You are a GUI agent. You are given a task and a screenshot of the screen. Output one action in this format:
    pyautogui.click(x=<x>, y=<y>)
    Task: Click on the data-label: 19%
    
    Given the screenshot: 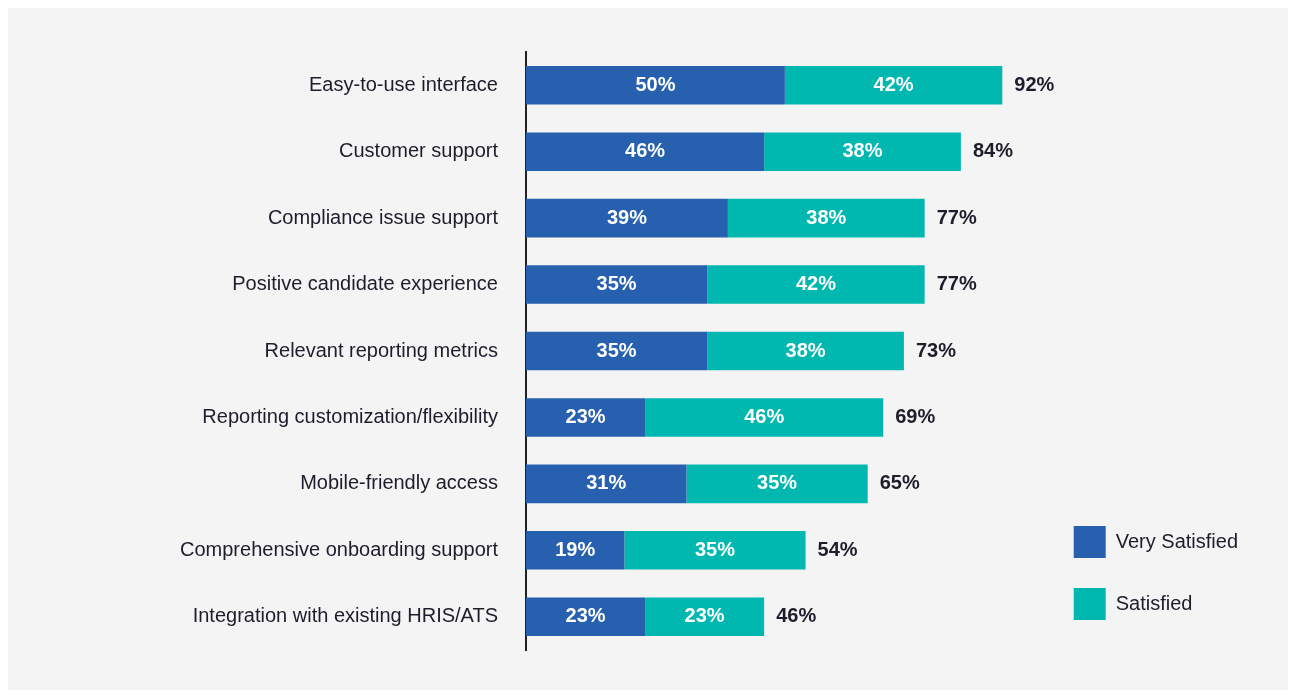 What is the action you would take?
    pyautogui.click(x=575, y=548)
    